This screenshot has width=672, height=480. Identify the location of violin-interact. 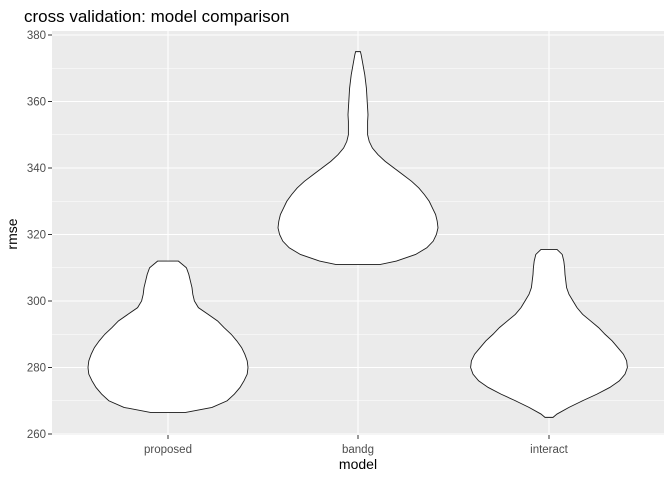
(549, 333).